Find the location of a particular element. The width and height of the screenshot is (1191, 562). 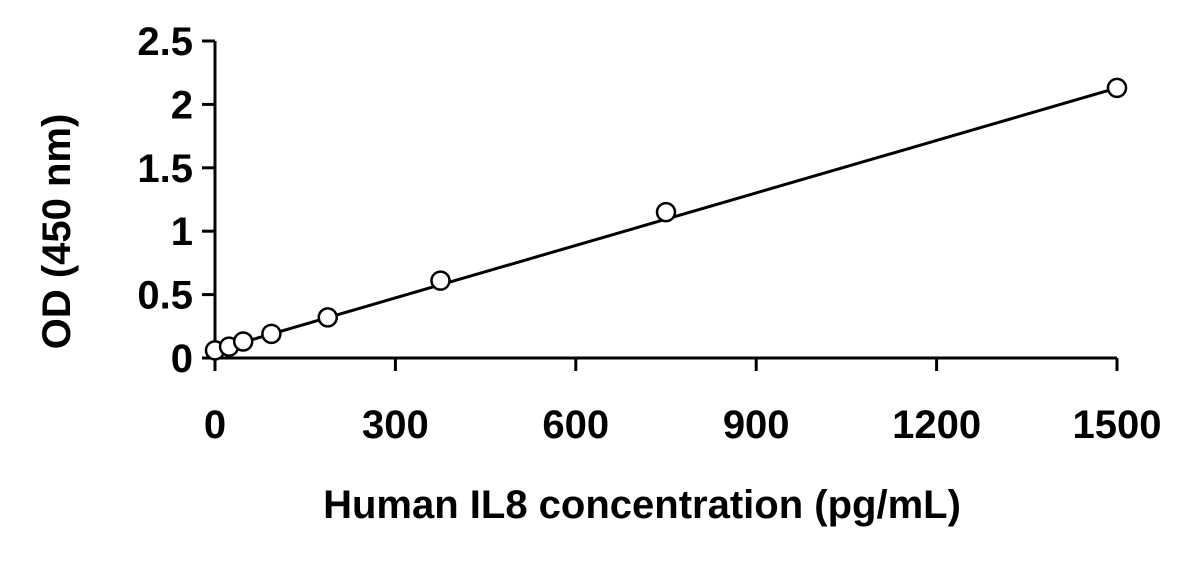

x-axis-title: Human IL8 concentration (pg/mL) is located at coordinates (642, 505).